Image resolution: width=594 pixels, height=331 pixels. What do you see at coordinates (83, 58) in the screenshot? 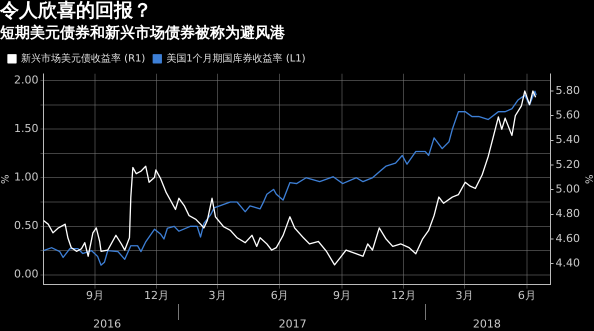
I see `legend-label: 新兴市场美元债收益率 (R1)` at bounding box center [83, 58].